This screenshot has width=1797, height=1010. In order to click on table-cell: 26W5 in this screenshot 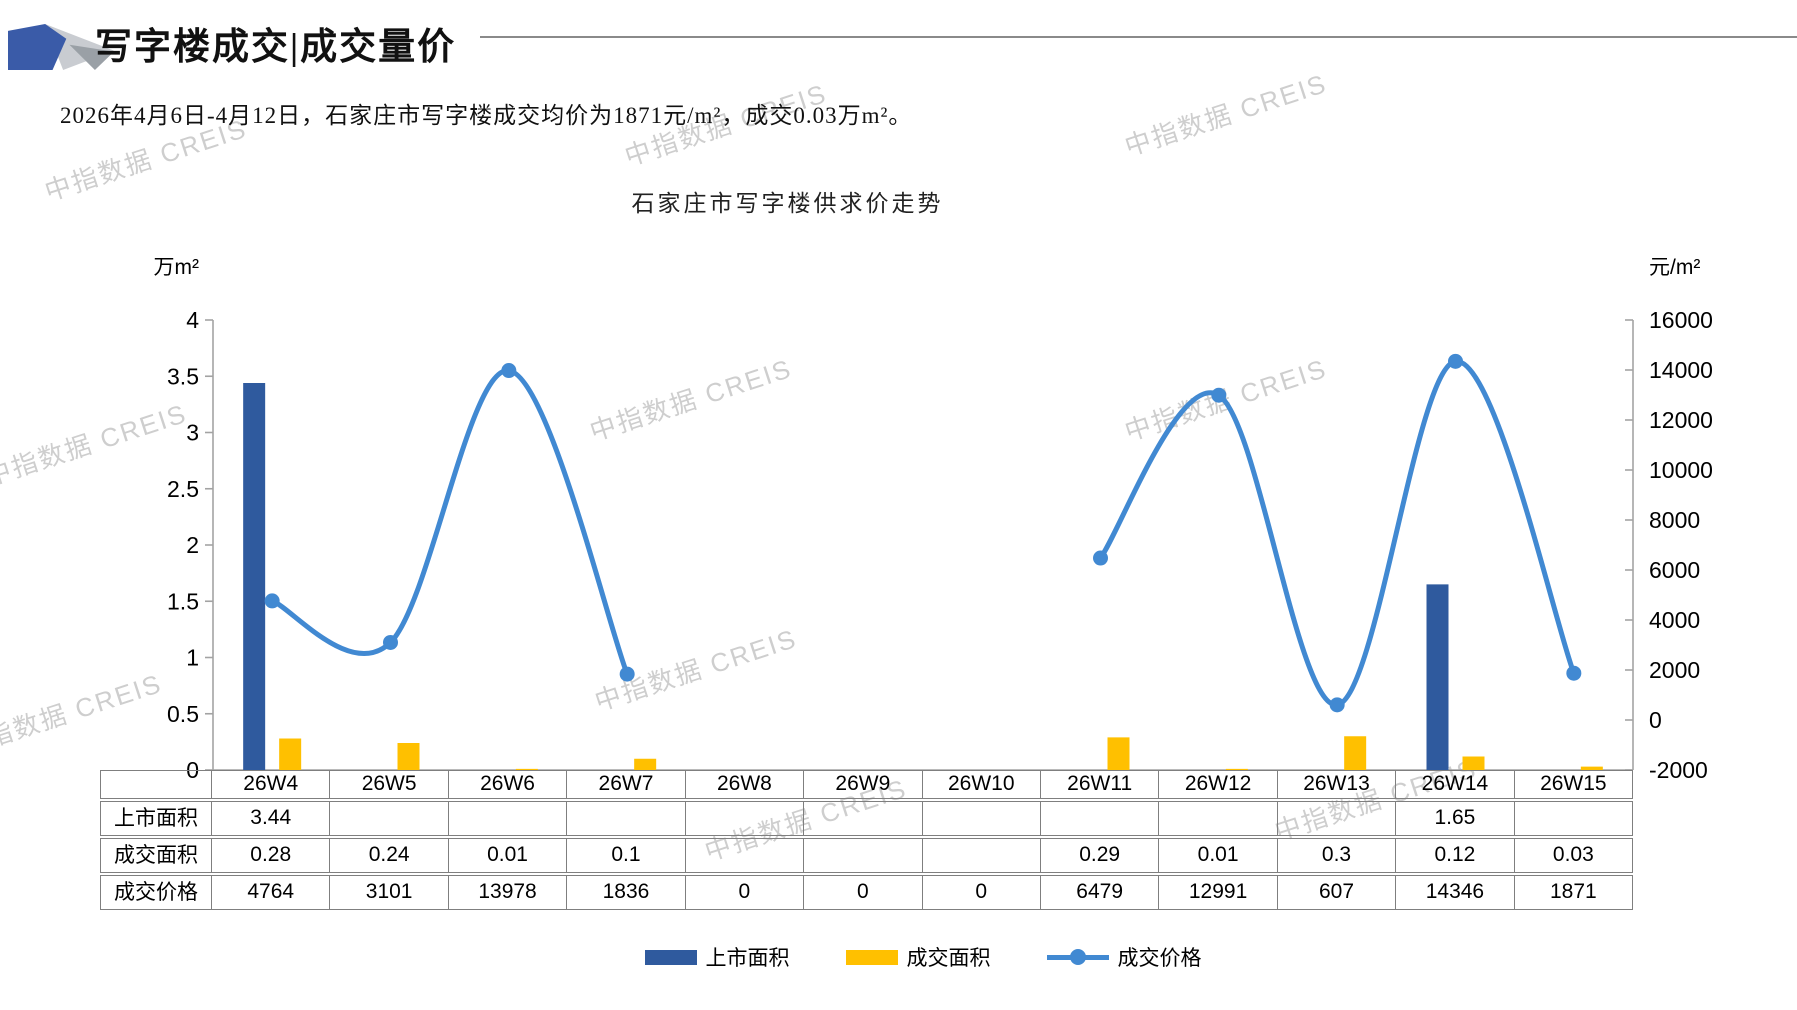, I will do `click(388, 784)`.